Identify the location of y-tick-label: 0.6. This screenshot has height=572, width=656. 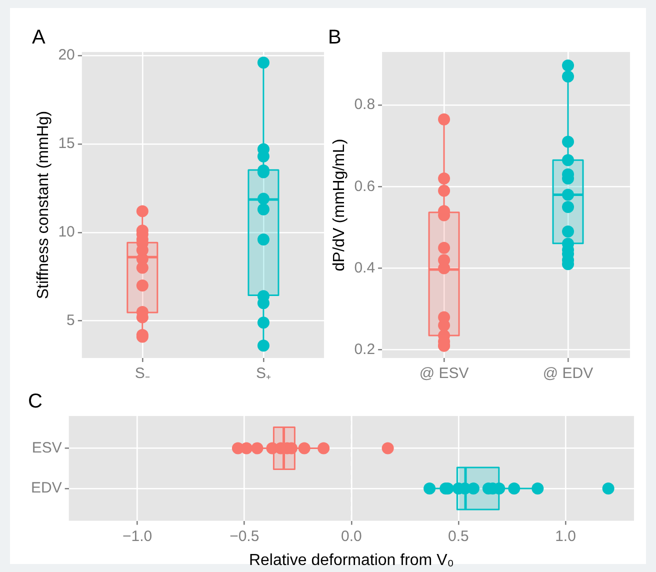
(365, 186).